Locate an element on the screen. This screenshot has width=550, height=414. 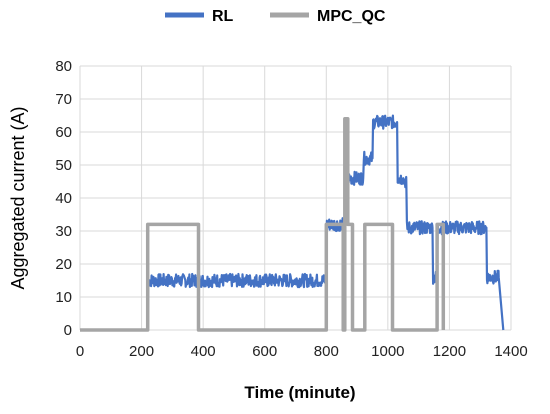
x-axis-title: Time (minute) is located at coordinates (299, 392).